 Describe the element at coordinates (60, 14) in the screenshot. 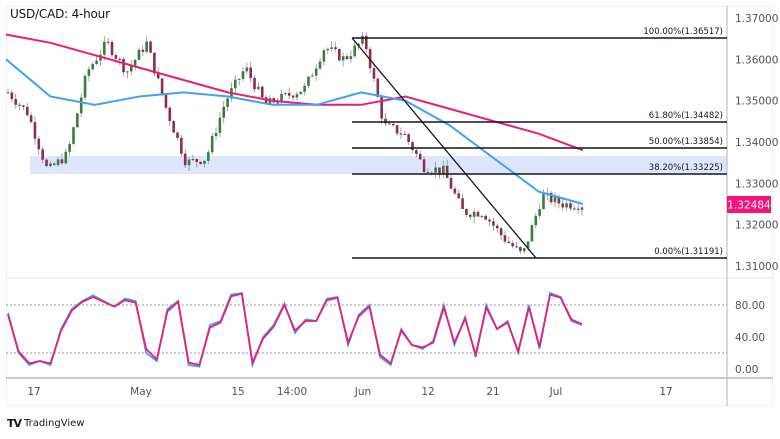

I see `chart-title: USD/CAD: 4-hour` at that location.